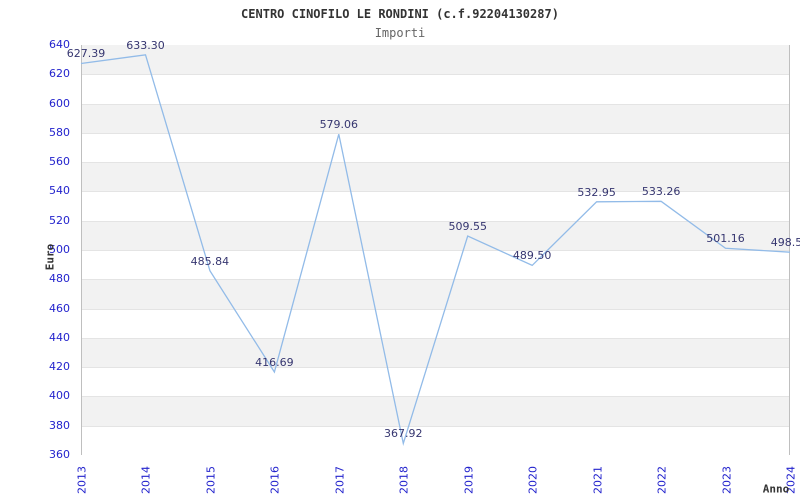  I want to click on data-point-label: 627.39, so click(86, 54).